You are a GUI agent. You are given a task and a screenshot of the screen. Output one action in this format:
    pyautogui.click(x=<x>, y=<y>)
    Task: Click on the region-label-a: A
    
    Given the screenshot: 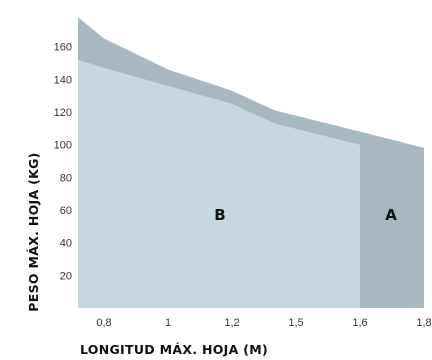 What is the action you would take?
    pyautogui.click(x=391, y=215)
    